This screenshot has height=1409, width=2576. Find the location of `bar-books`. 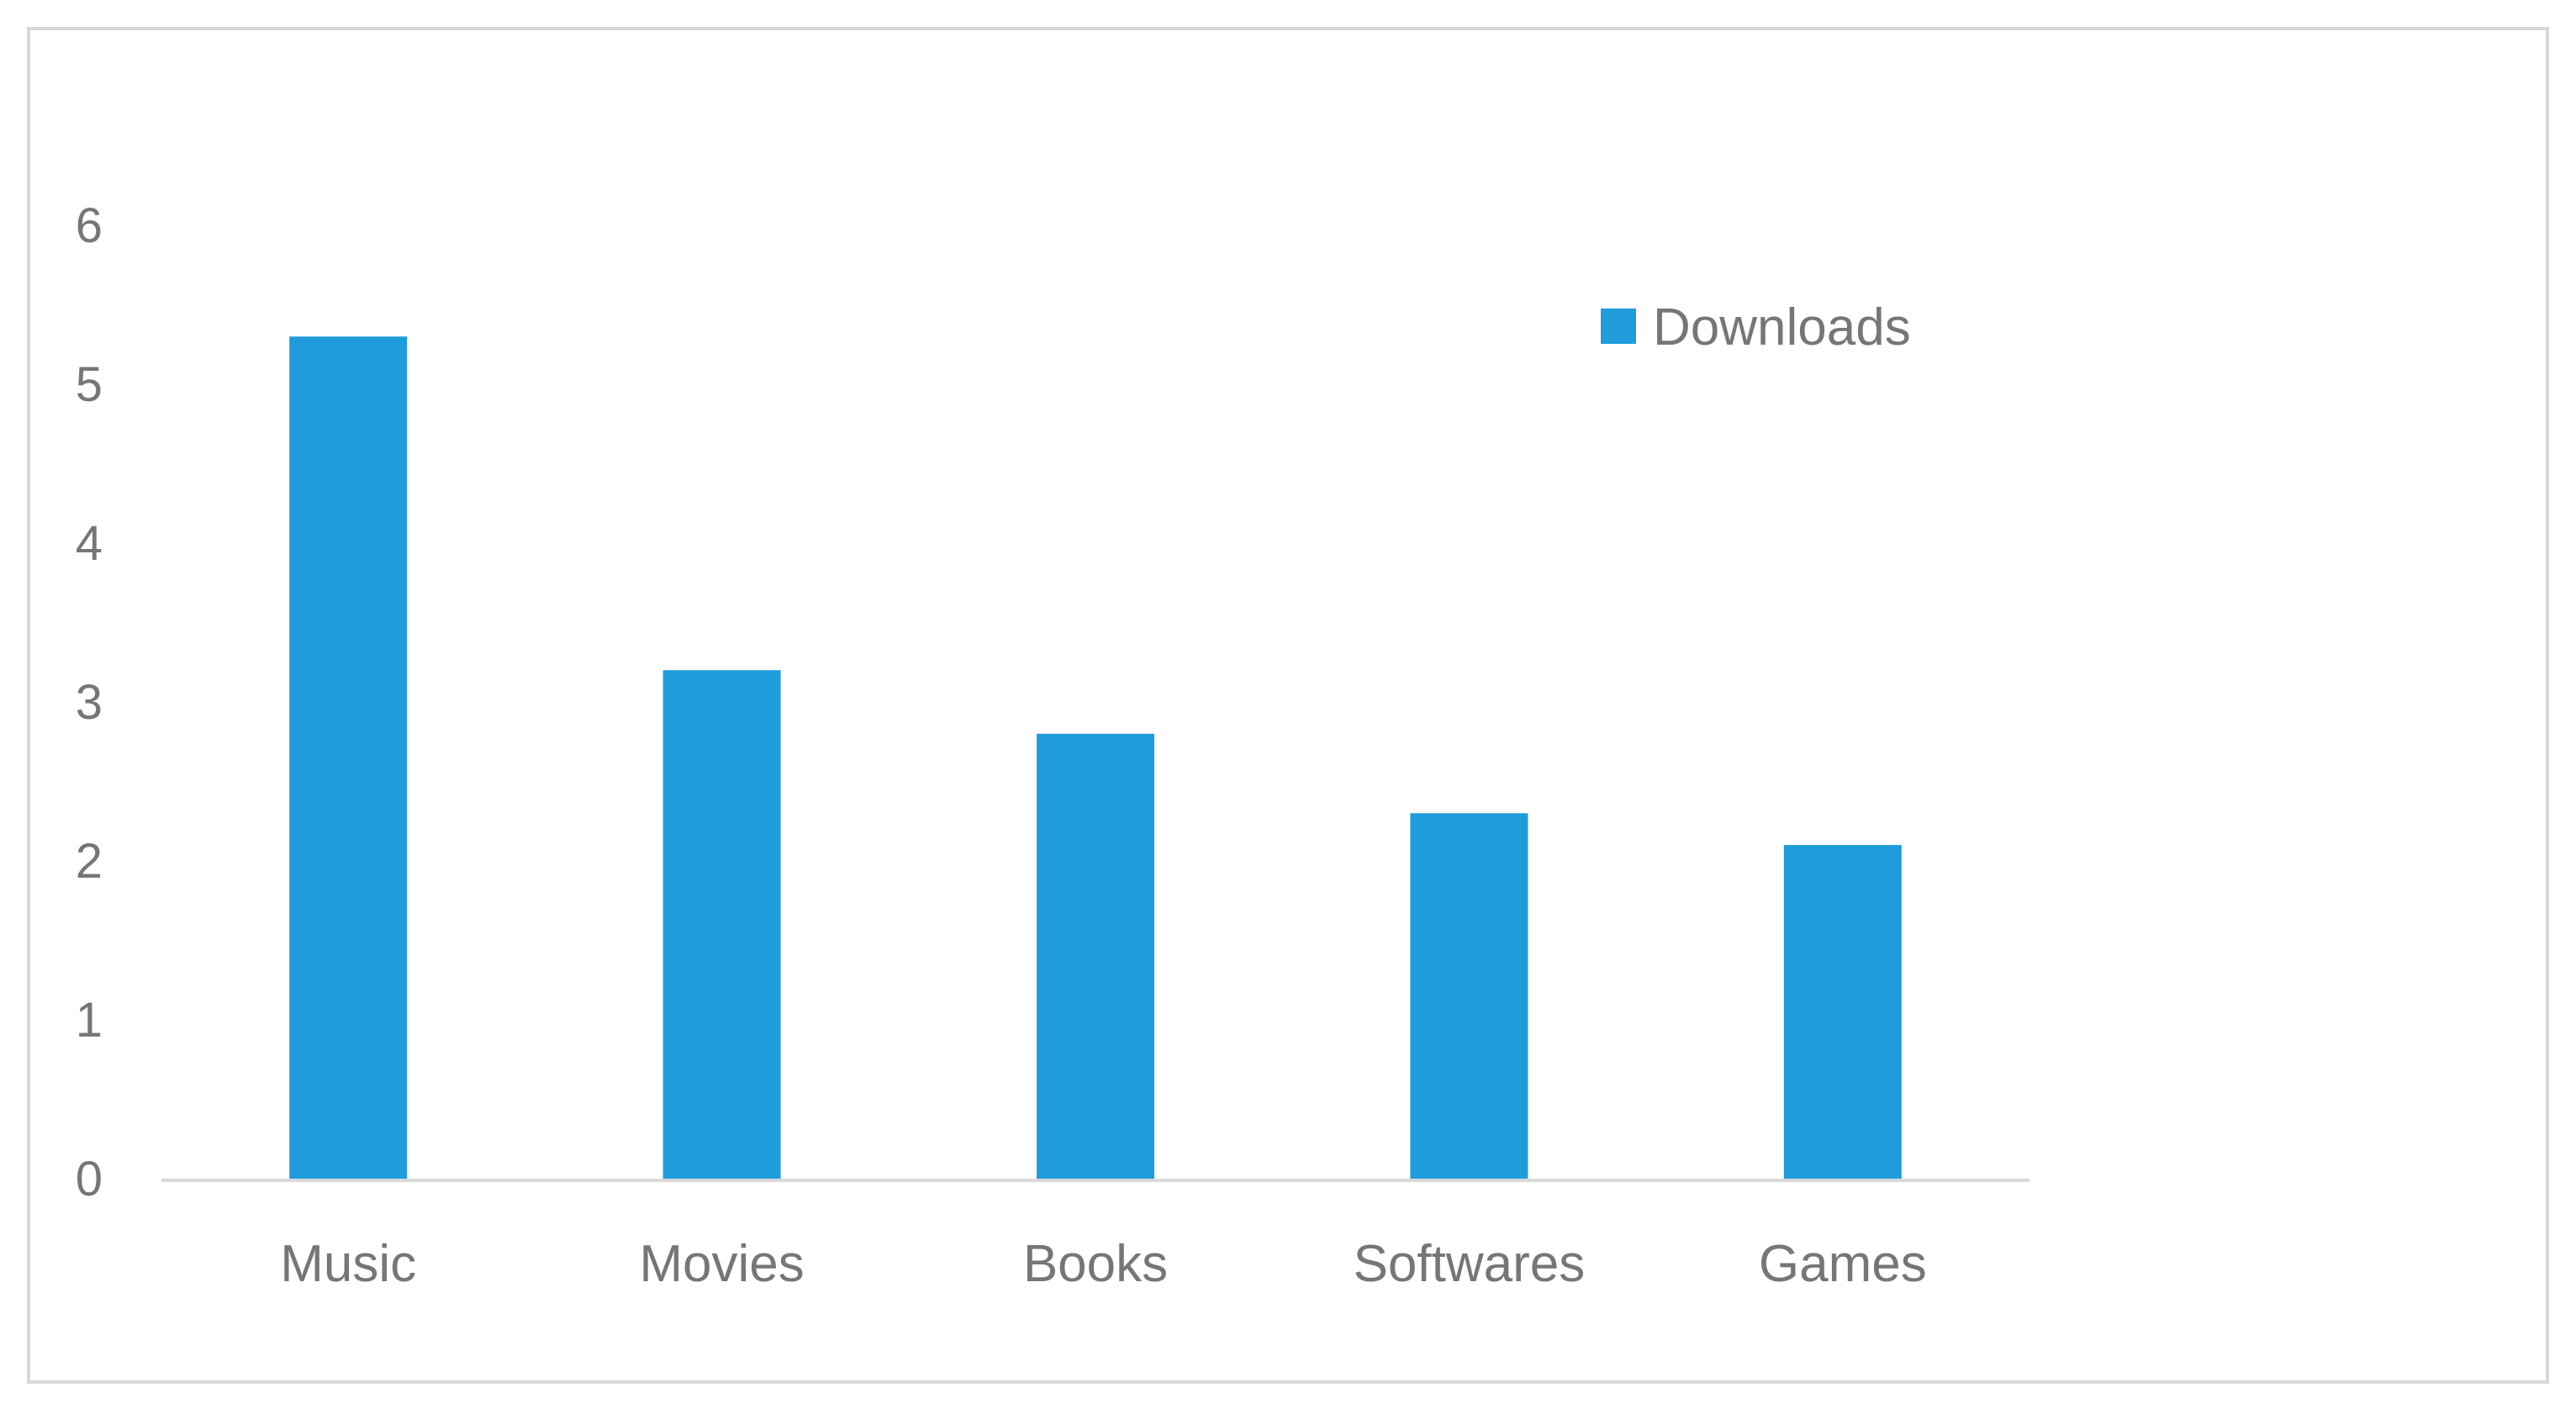

bar-books is located at coordinates (1095, 956).